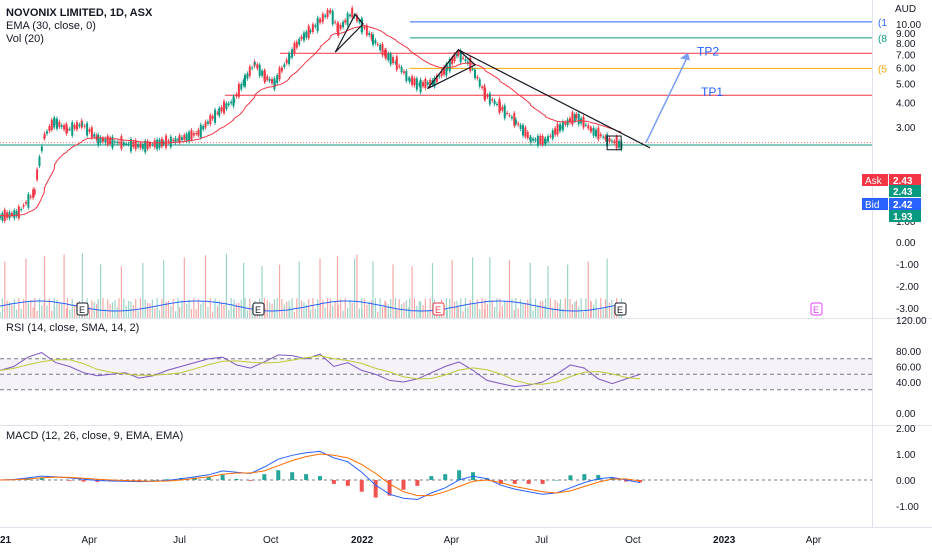 This screenshot has height=555, width=932. Describe the element at coordinates (906, 69) in the screenshot. I see `price-axis-tick: 6.00` at that location.